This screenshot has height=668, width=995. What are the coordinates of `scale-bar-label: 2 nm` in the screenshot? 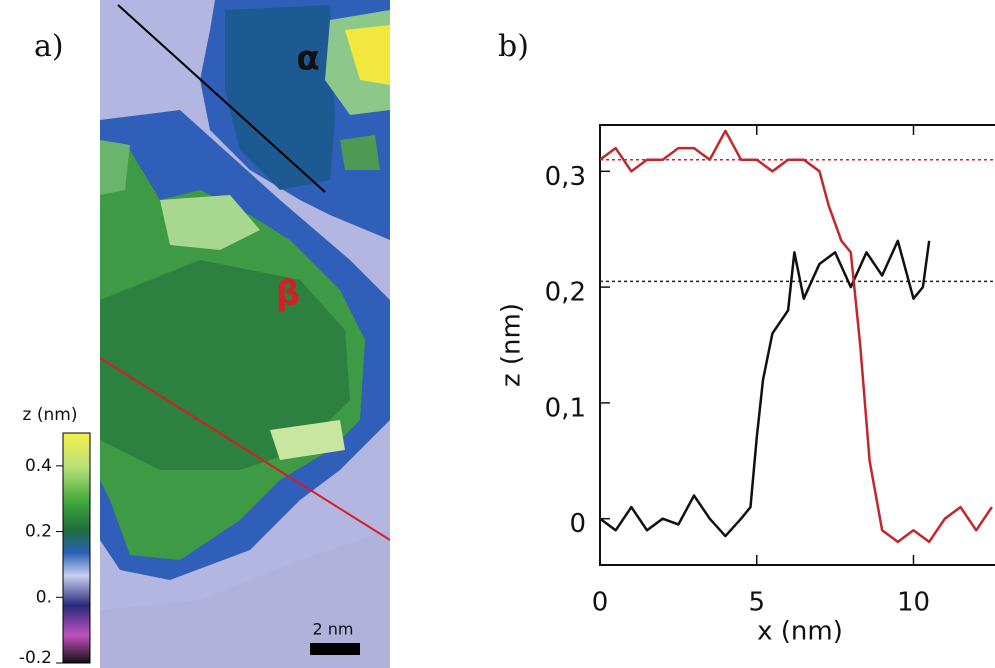 It's located at (333, 629).